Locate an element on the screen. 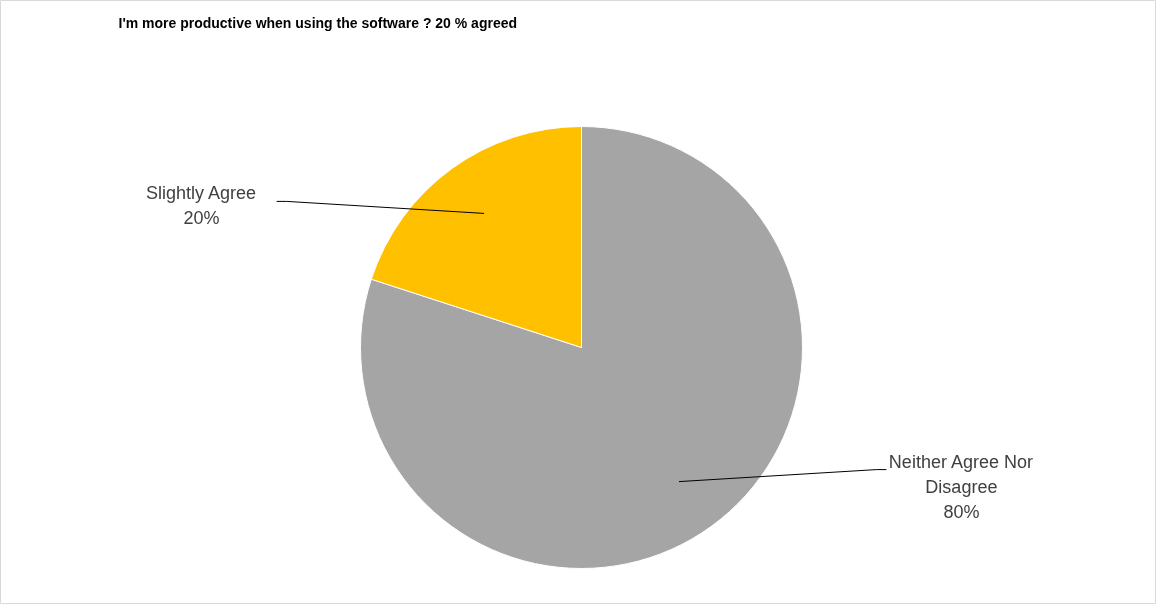 Image resolution: width=1158 pixels, height=608 pixels. slice-label: Slightly Agree is located at coordinates (201, 193).